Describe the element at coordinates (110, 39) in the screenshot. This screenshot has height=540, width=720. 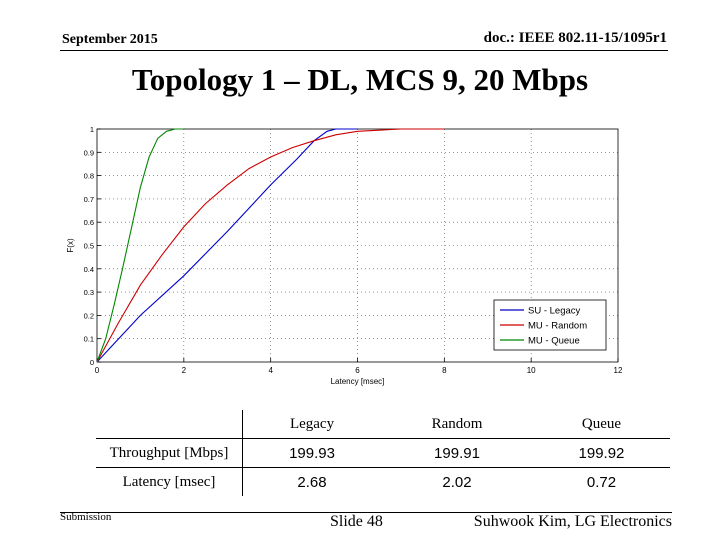
I see `header-date: September 2015` at that location.